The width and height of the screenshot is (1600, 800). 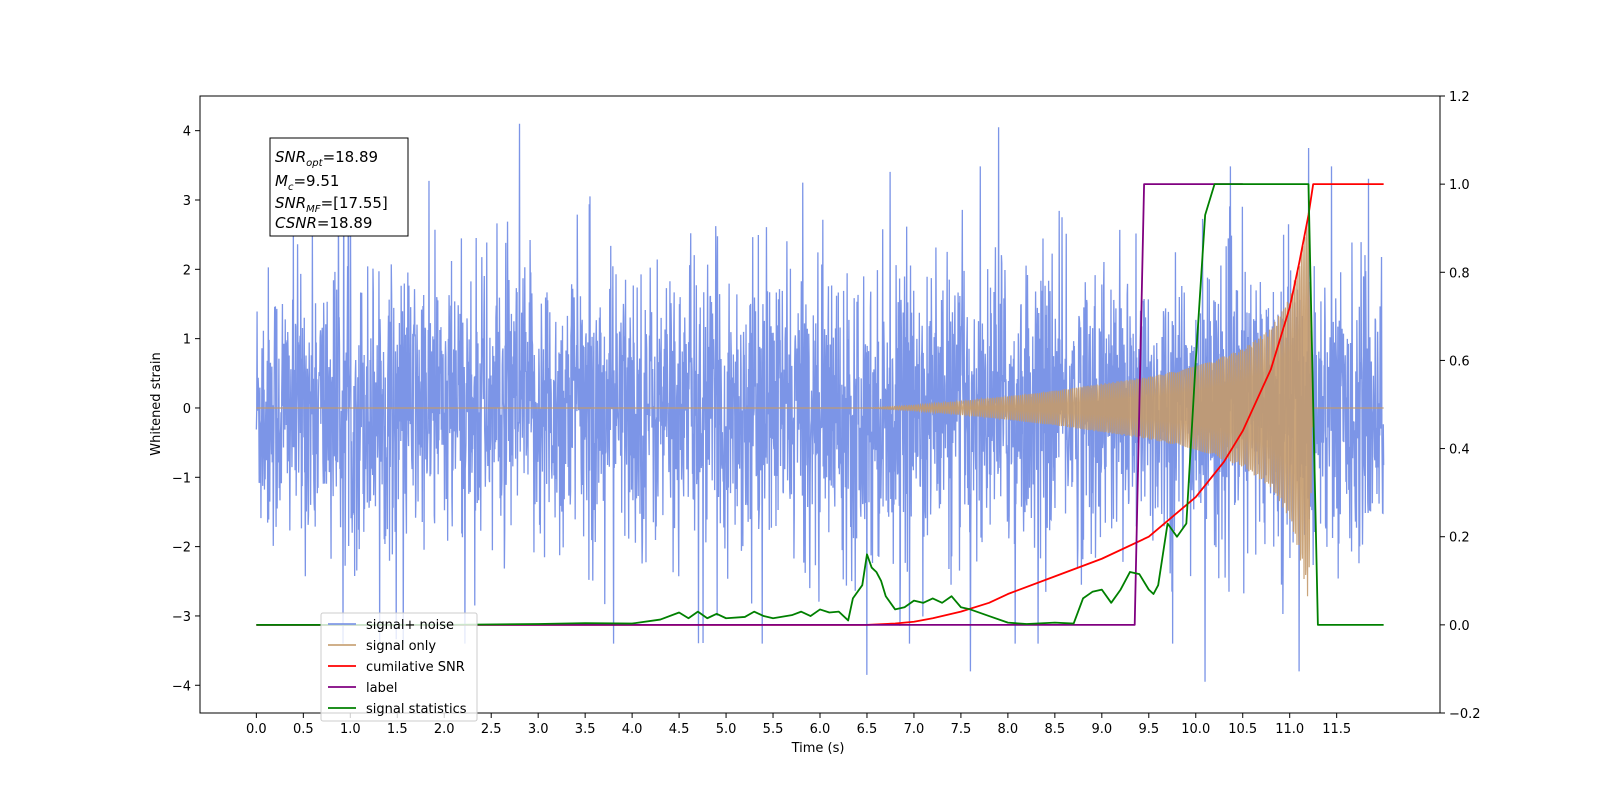 I want to click on legend-label: label, so click(x=381, y=688).